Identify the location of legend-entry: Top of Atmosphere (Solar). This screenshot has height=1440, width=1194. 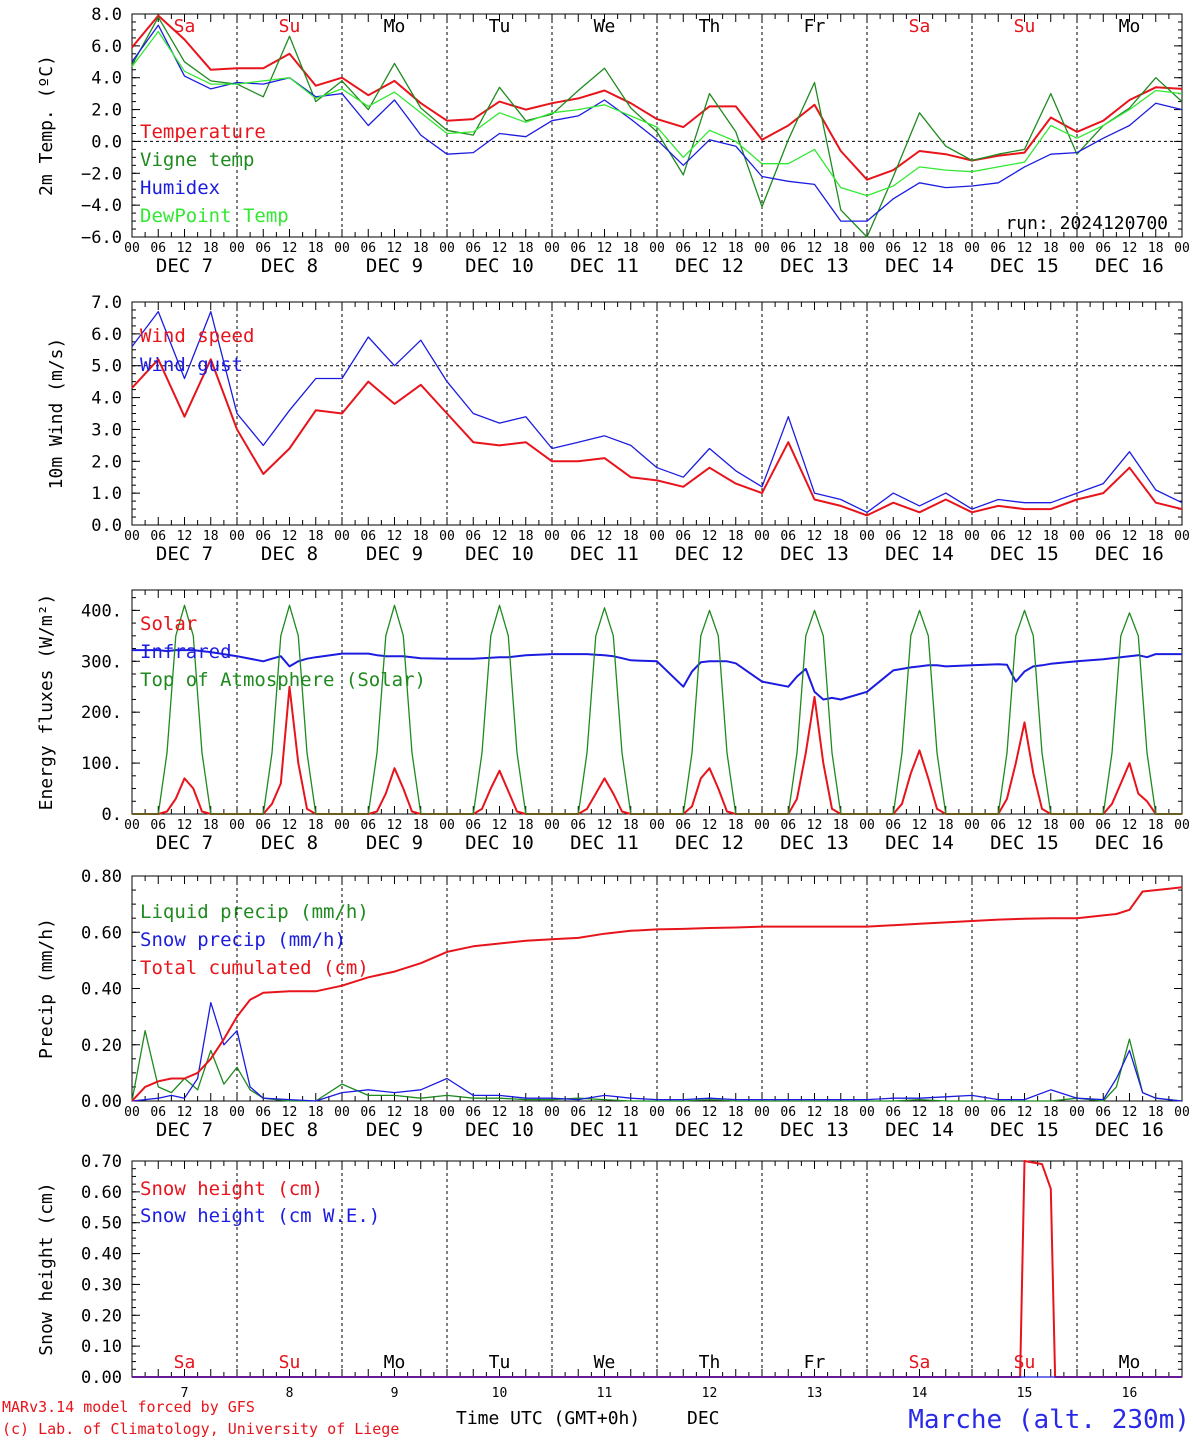
(283, 680).